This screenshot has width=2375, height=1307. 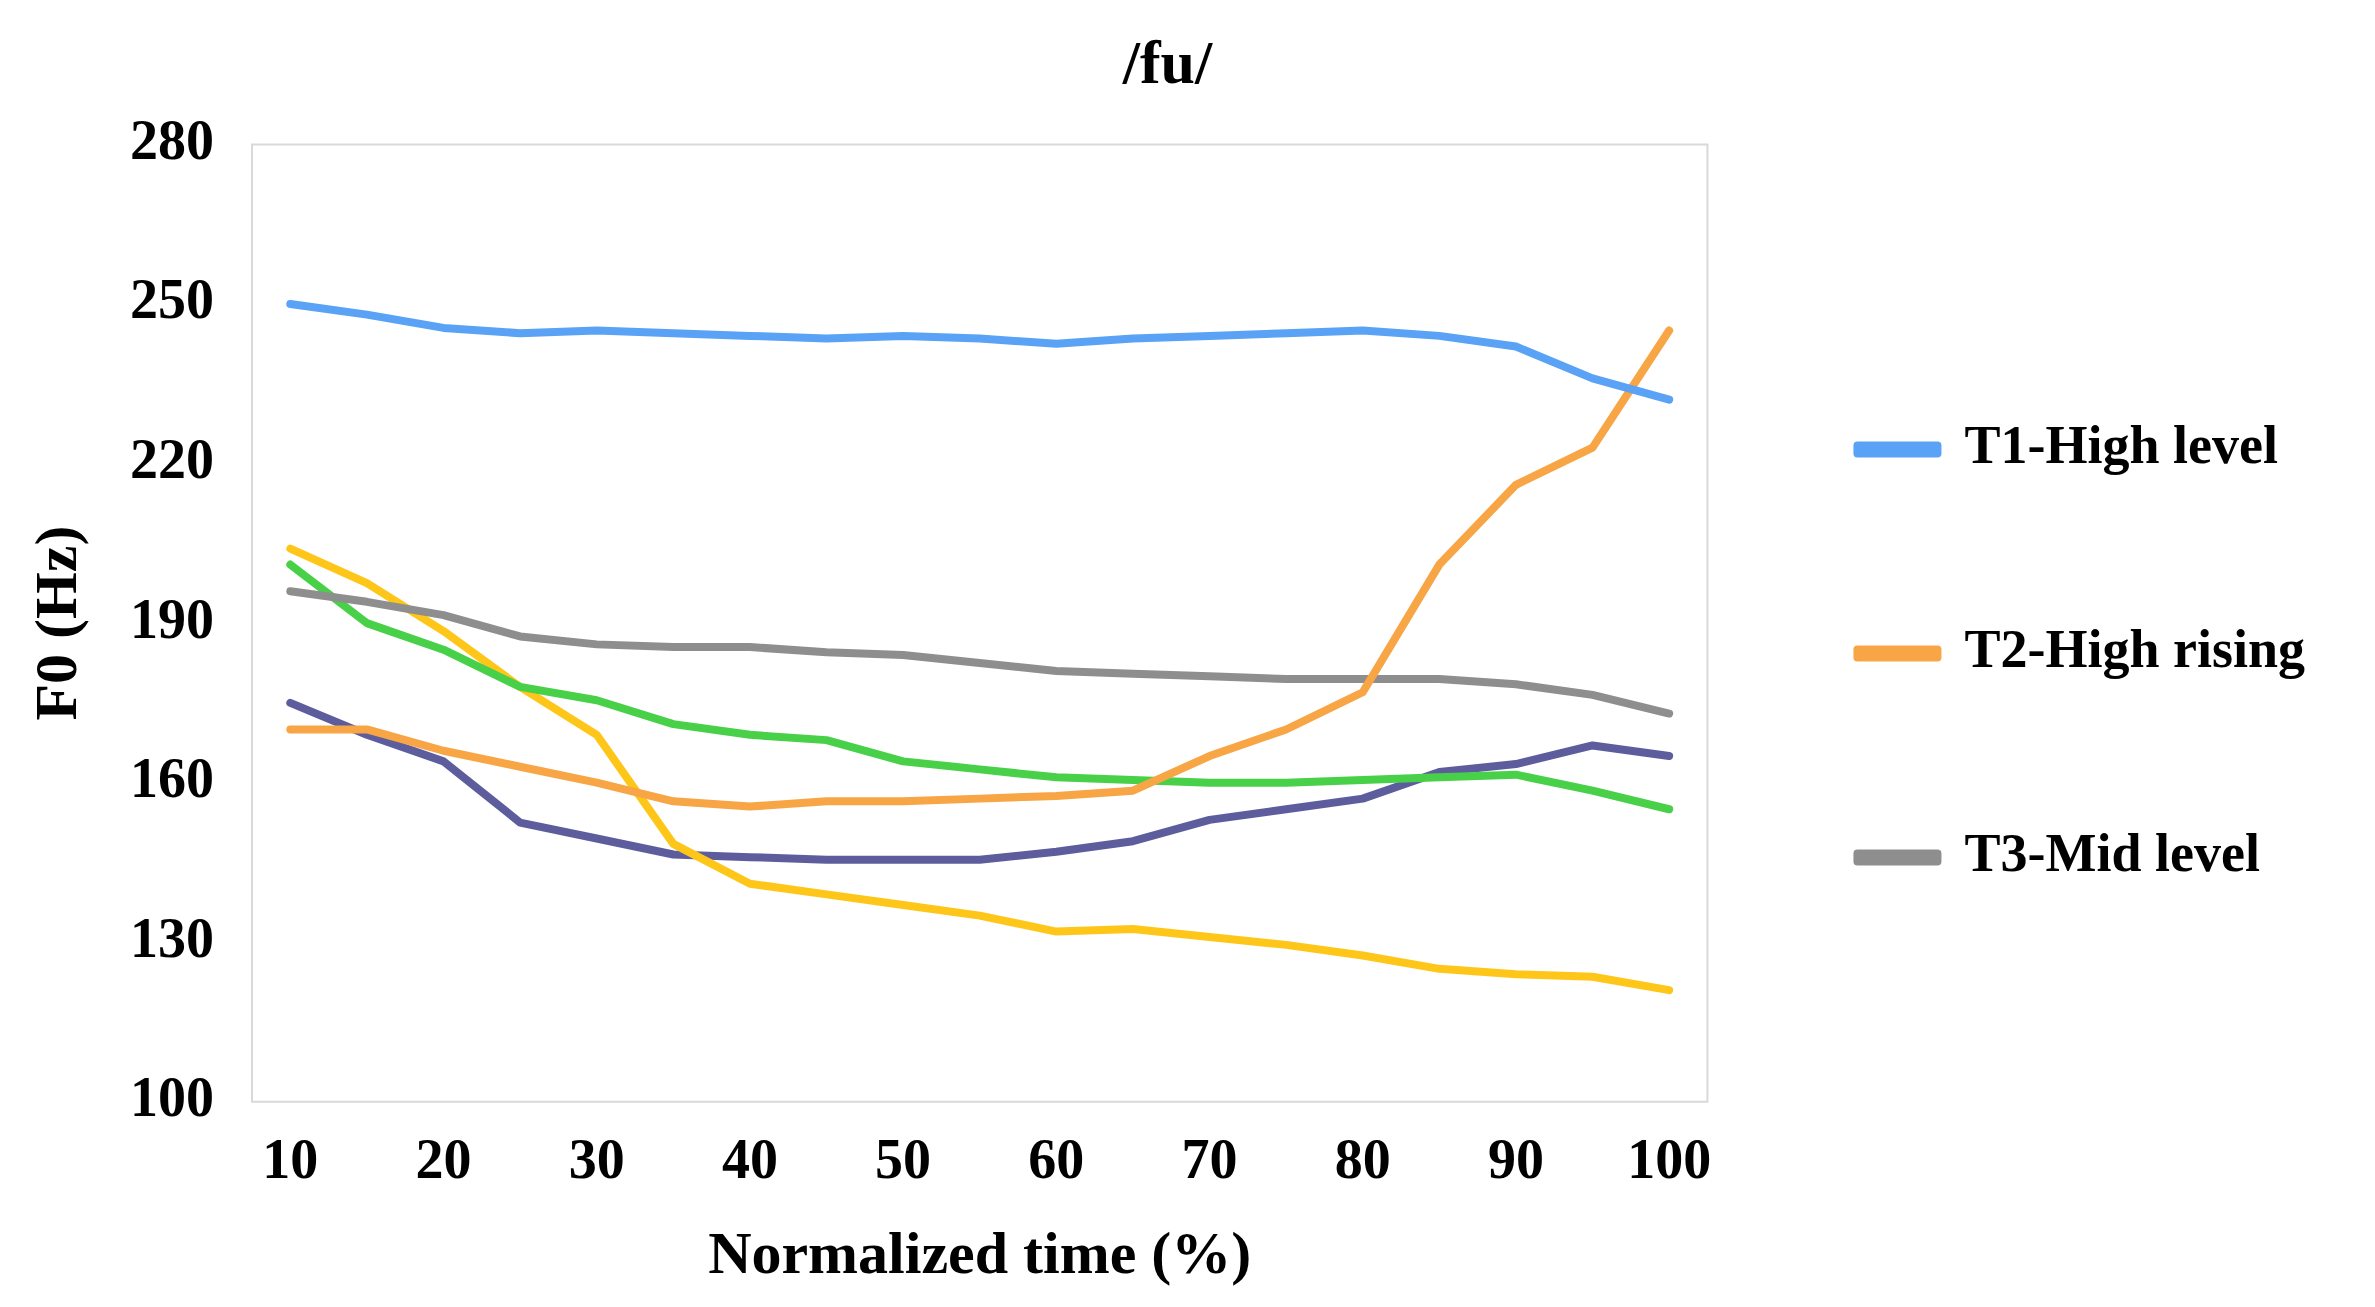 I want to click on x-tick-label: 40, so click(x=749, y=1158).